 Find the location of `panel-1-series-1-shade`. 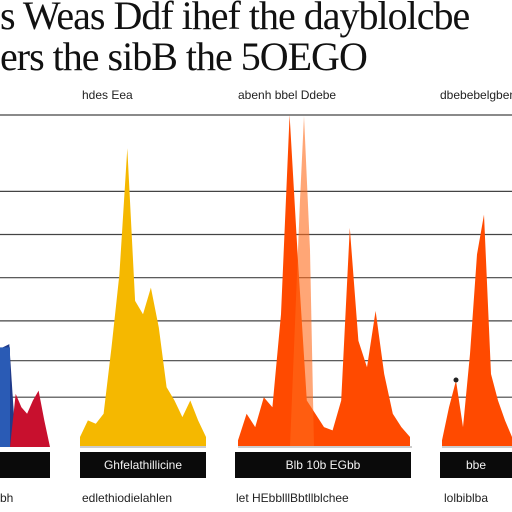

panel-1-series-1-shade is located at coordinates (5, 397).